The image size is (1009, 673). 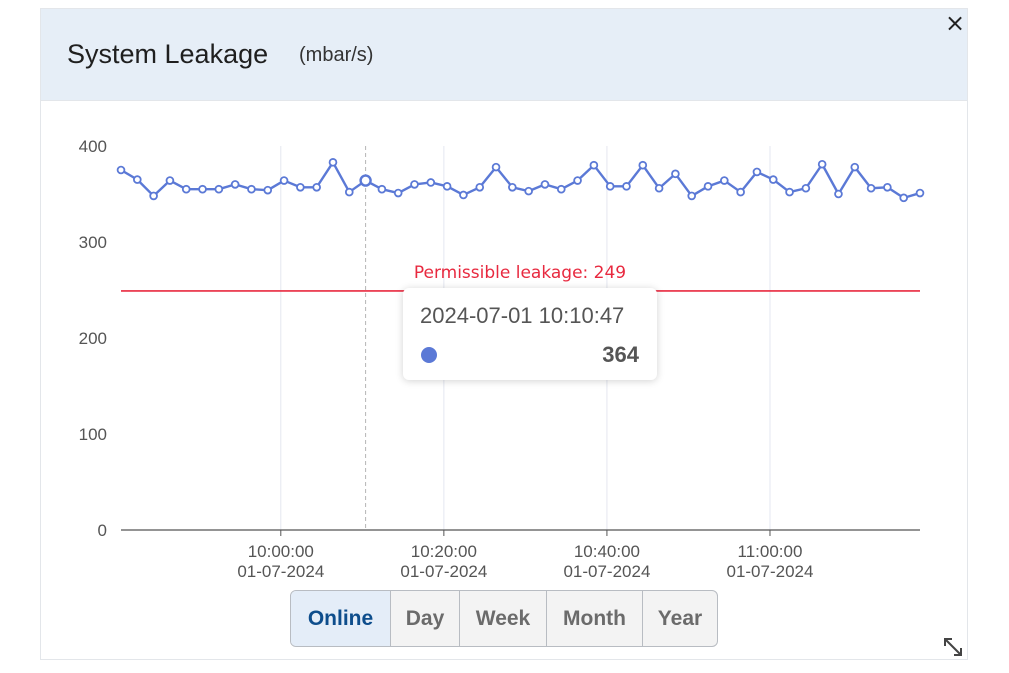 I want to click on threshold: Permissible leakage: 249, so click(x=520, y=277).